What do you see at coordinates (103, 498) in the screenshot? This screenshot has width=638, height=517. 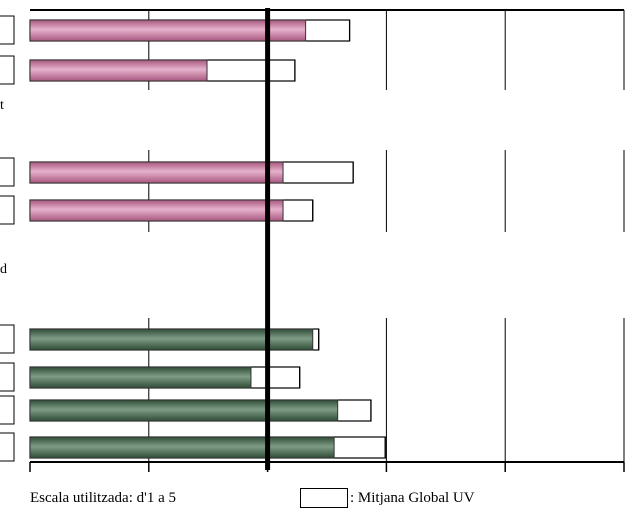 I see `scale-note: Escala utilitzada: d'1 a 5` at bounding box center [103, 498].